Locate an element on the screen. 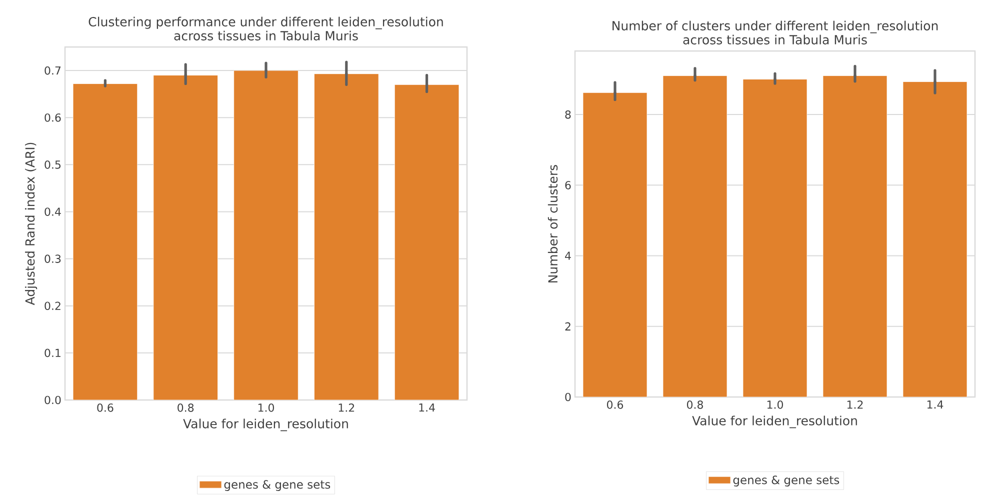 The height and width of the screenshot is (502, 997). y-axis-title: Number of clusters is located at coordinates (553, 223).